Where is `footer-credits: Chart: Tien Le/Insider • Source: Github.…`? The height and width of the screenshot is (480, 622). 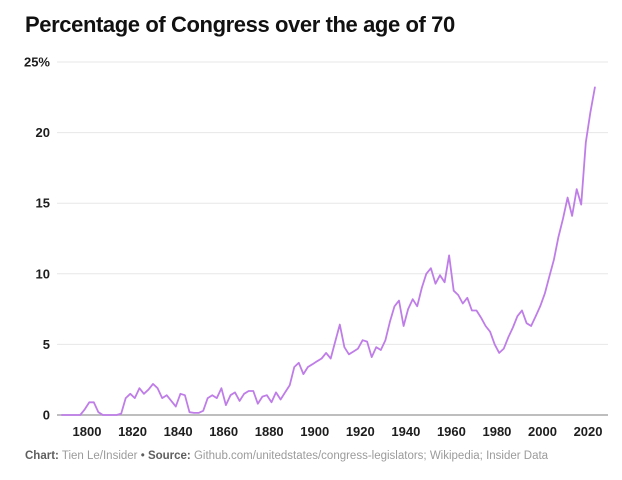
footer-credits: Chart: Tien Le/Insider • Source: Github.… is located at coordinates (315, 456).